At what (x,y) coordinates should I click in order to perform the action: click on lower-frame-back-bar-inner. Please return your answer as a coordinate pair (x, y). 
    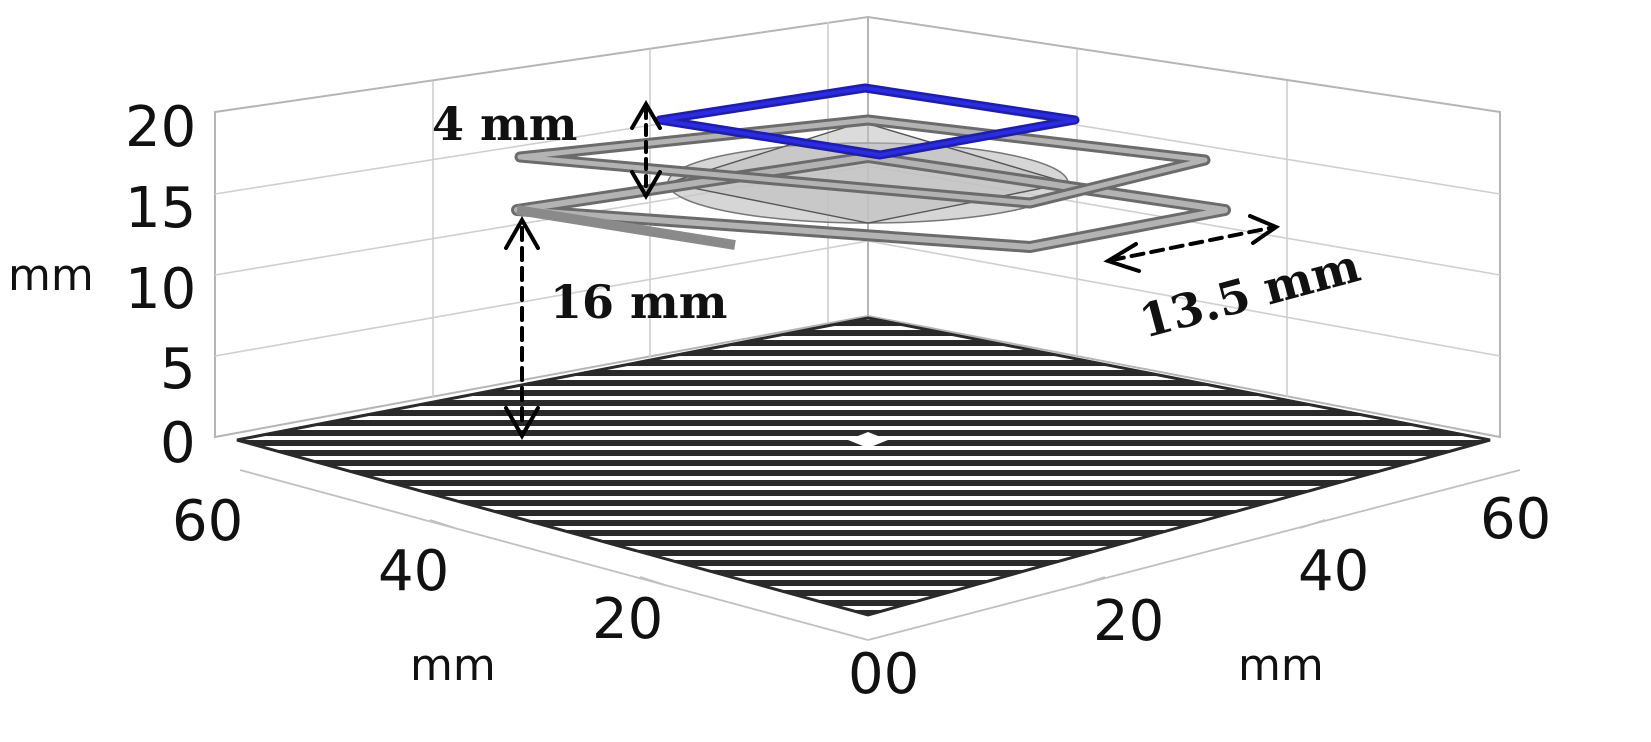
    Looking at the image, I should click on (882, 246).